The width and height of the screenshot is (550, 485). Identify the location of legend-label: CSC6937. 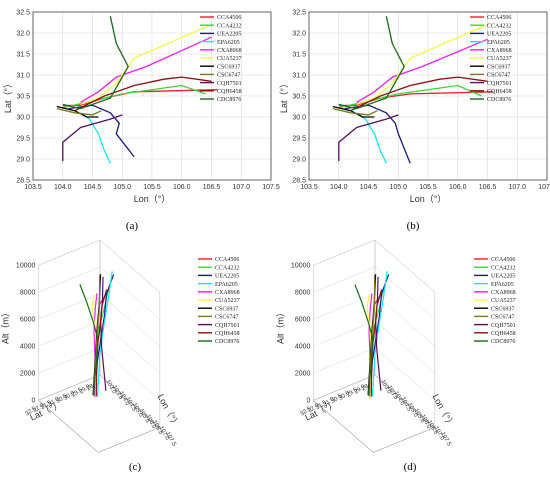
(228, 67).